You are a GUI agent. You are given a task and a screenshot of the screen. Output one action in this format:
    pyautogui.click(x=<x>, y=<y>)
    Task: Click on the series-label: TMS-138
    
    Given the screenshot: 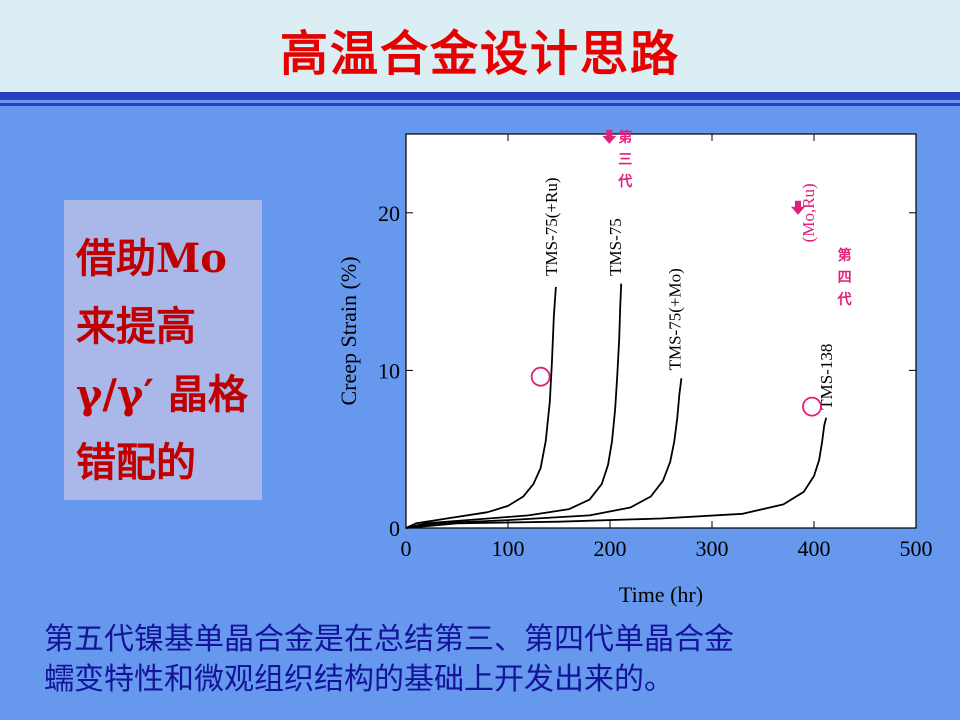 What is the action you would take?
    pyautogui.click(x=826, y=377)
    